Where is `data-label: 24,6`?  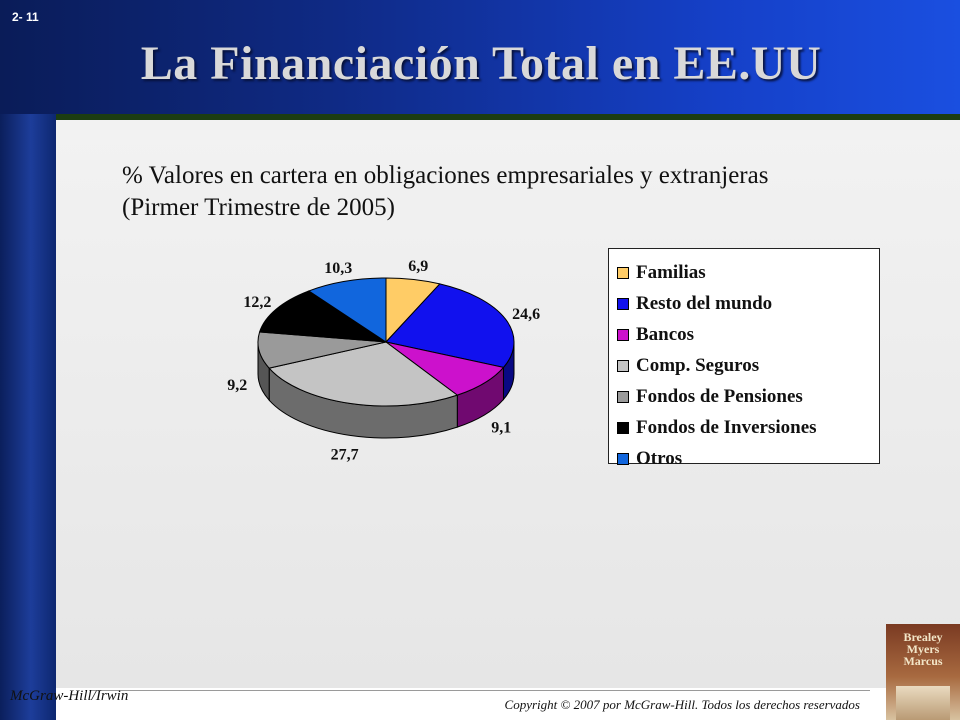
data-label: 24,6 is located at coordinates (526, 314).